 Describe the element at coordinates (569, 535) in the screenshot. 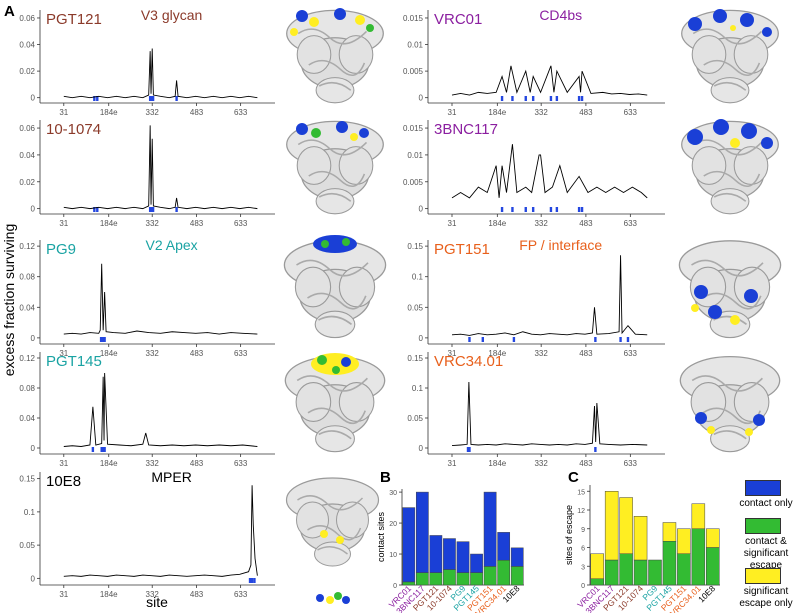

I see `y-axis-label: sites of escape` at that location.